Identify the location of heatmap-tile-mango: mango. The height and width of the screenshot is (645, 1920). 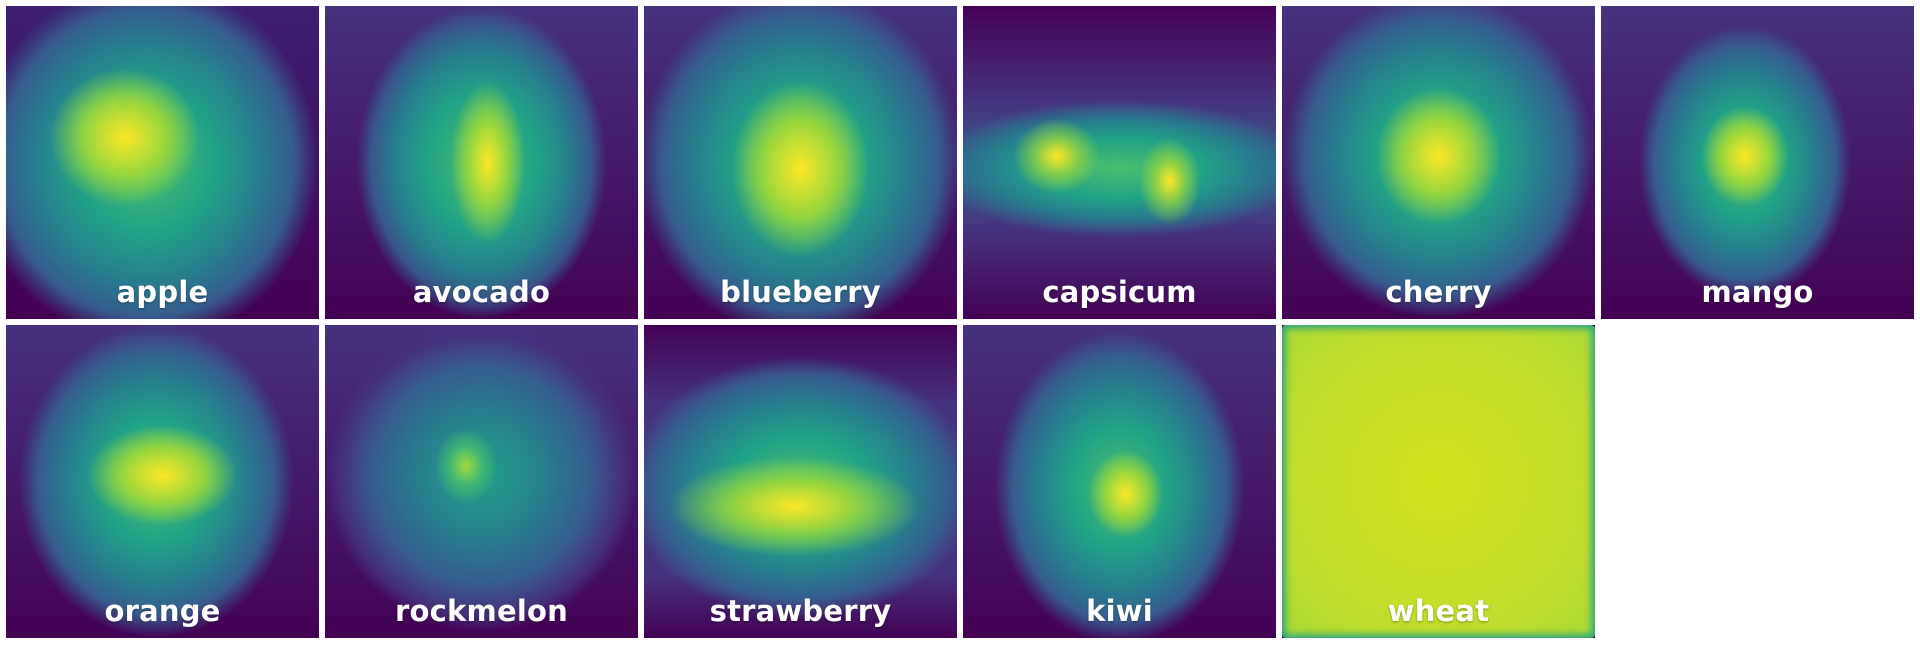
(1757, 162).